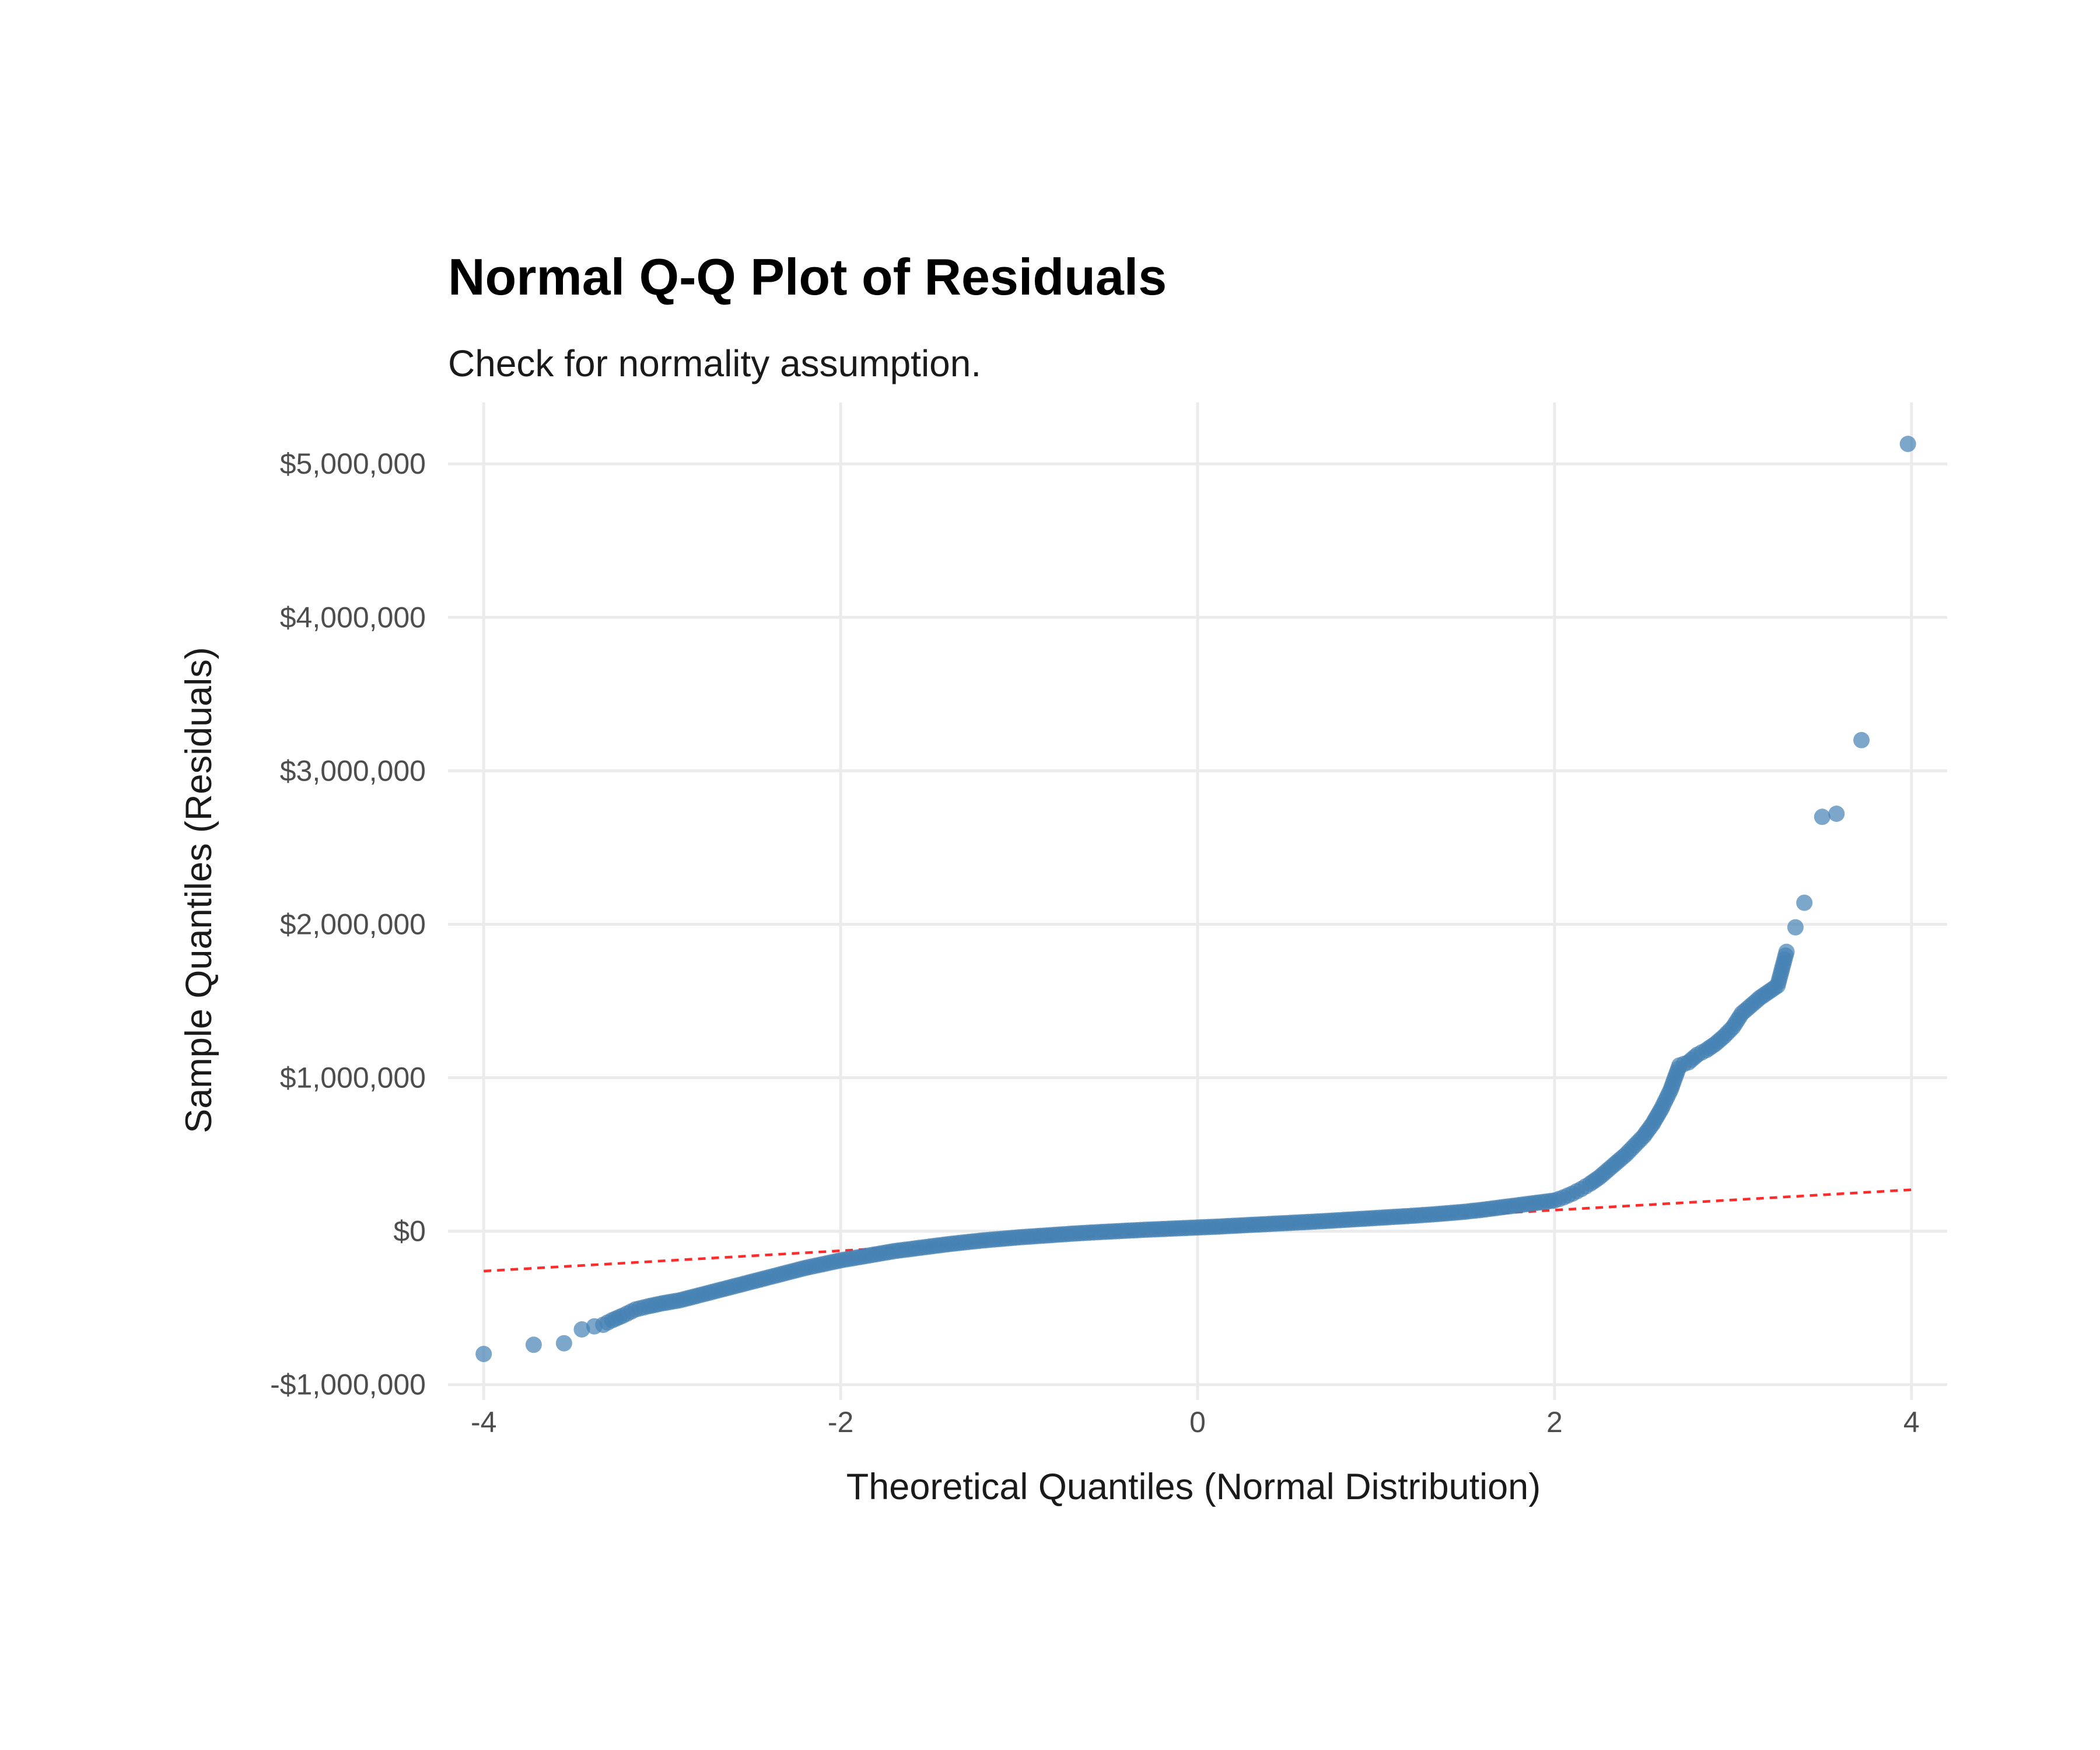 The height and width of the screenshot is (1750, 2100). What do you see at coordinates (1911, 1422) in the screenshot?
I see `x-tick-label: 4` at bounding box center [1911, 1422].